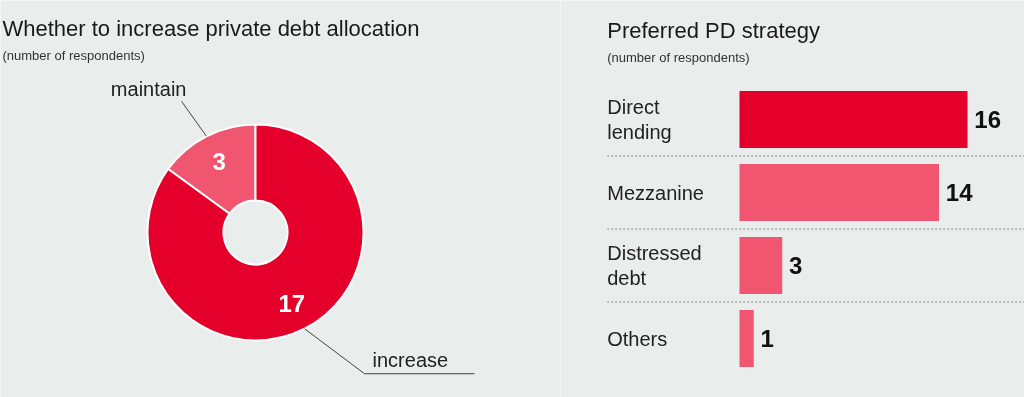 The height and width of the screenshot is (397, 1024). Describe the element at coordinates (988, 119) in the screenshot. I see `data-label: 16` at that location.